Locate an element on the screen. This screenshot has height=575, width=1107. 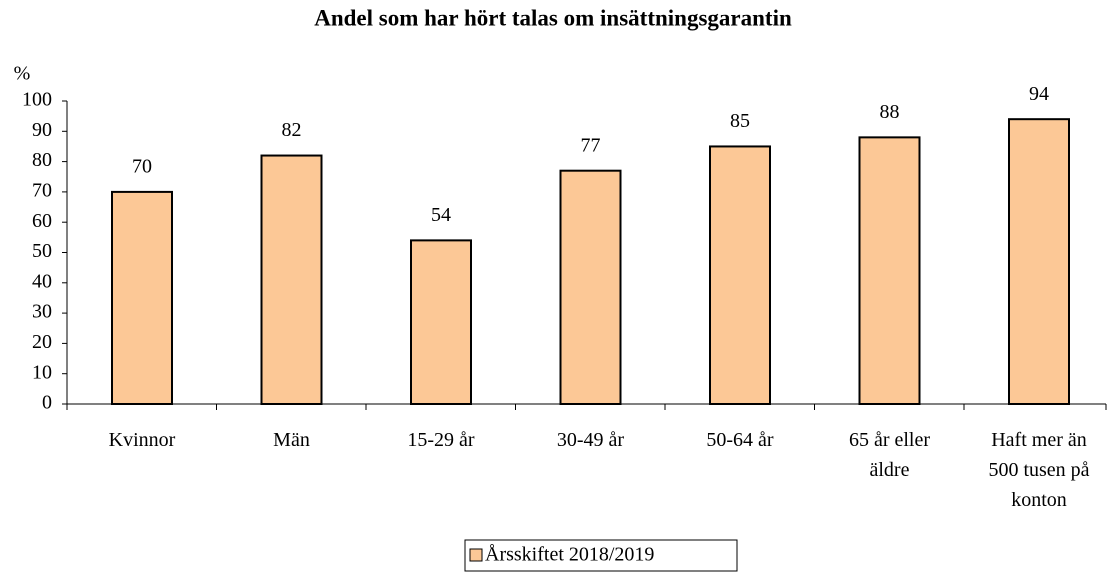
x-tick-label: Män is located at coordinates (291, 440).